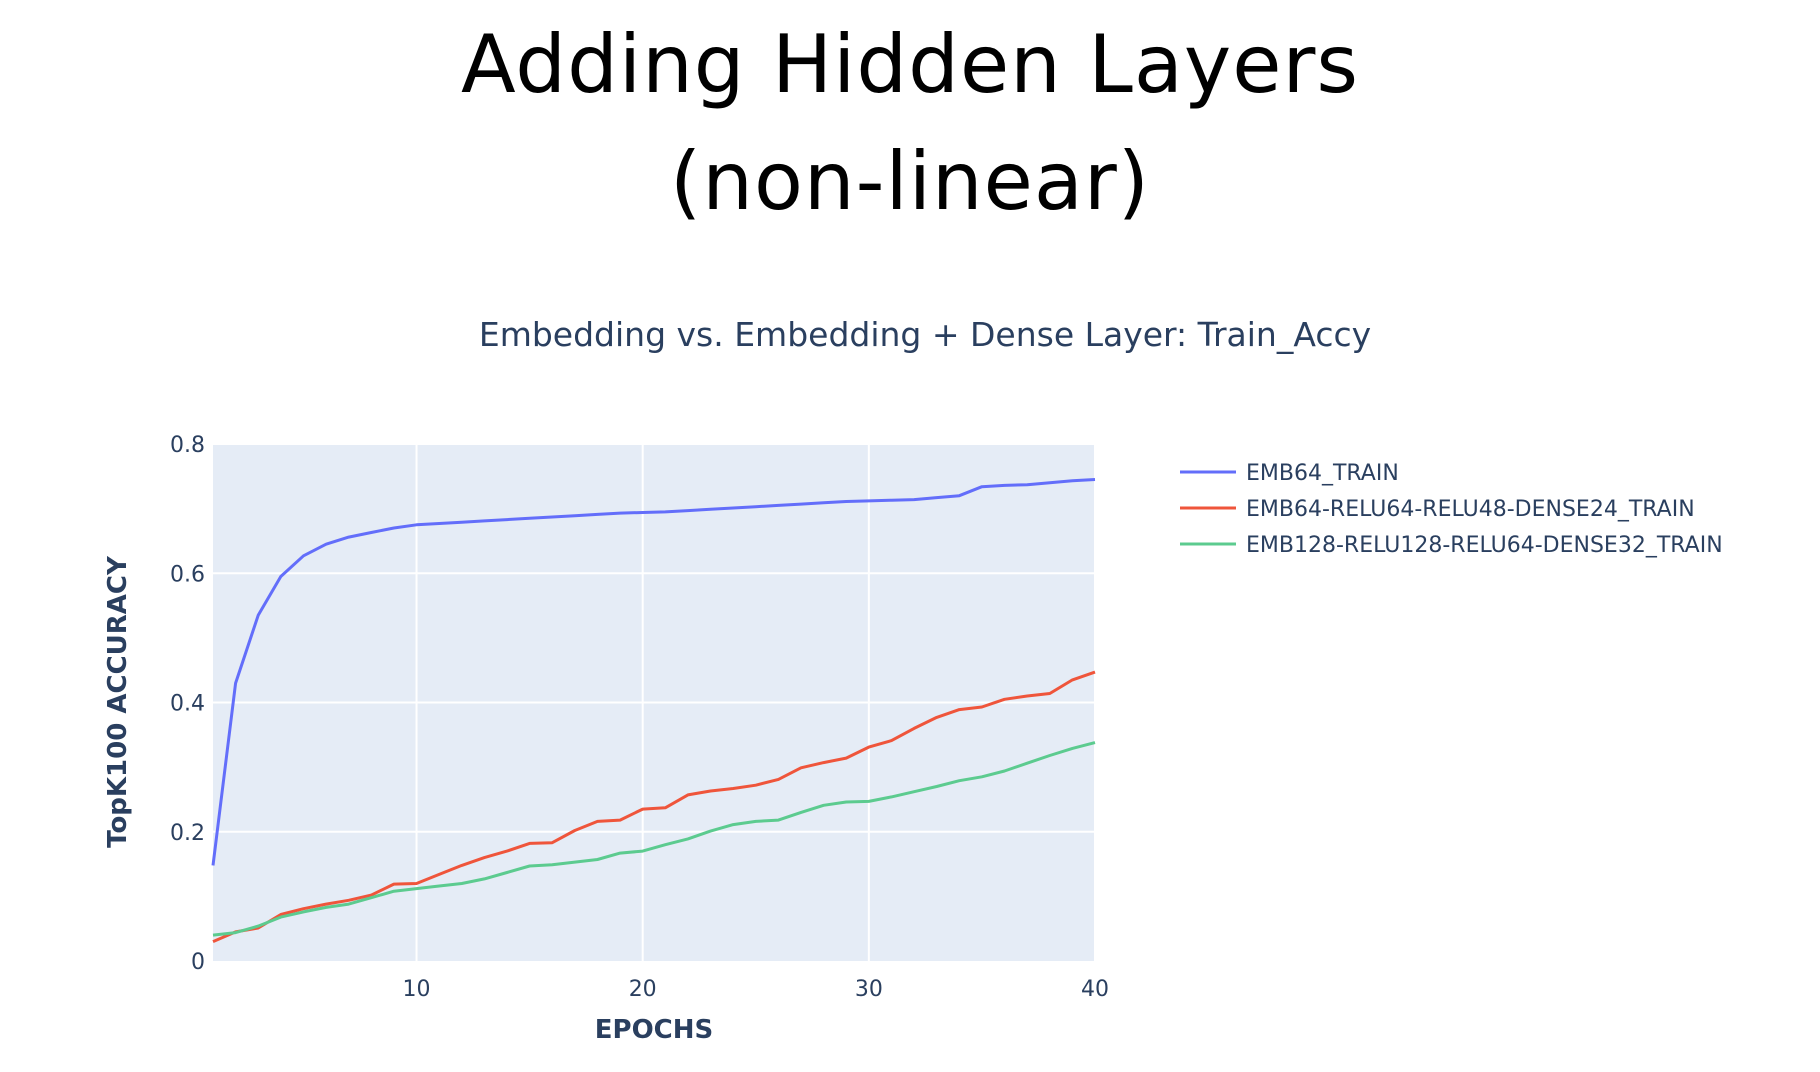 This screenshot has height=1072, width=1820. What do you see at coordinates (1095, 989) in the screenshot?
I see `x-tick-label: 40` at bounding box center [1095, 989].